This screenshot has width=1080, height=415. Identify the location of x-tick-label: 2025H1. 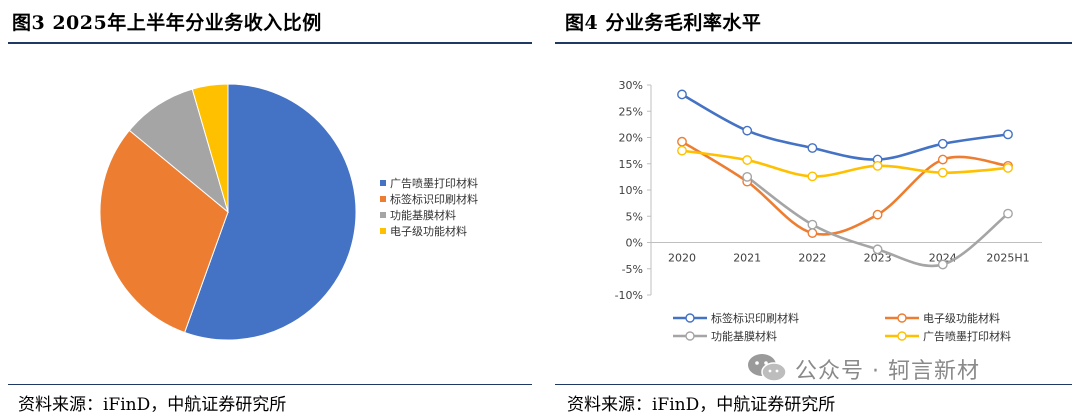
(1007, 258).